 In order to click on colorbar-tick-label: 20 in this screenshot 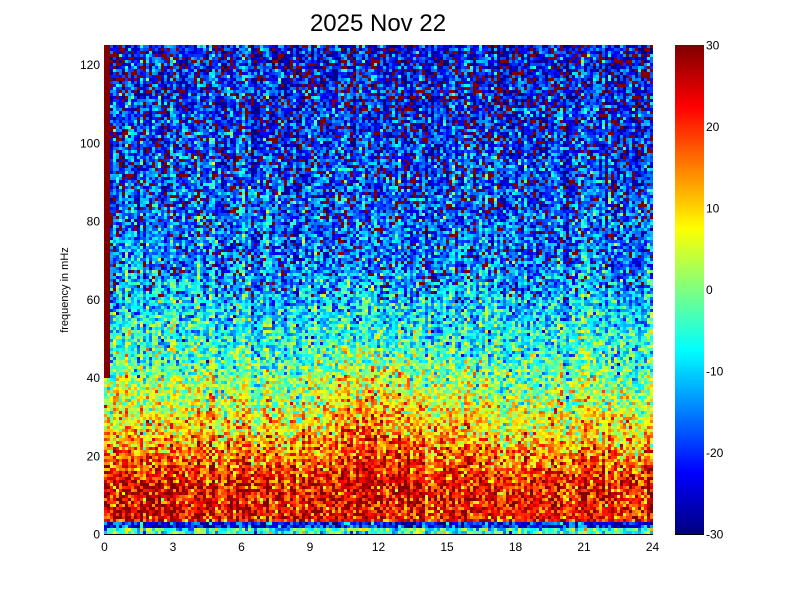, I will do `click(713, 127)`.